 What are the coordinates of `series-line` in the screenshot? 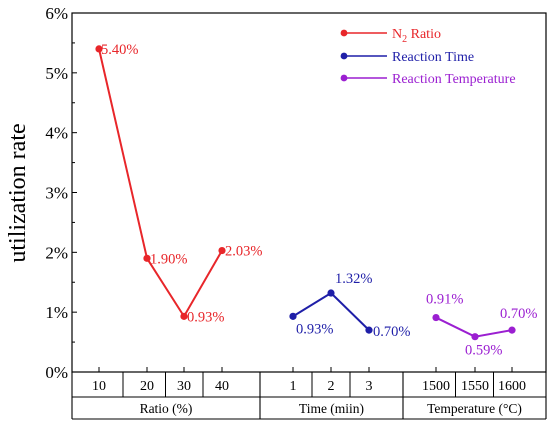 It's located at (160, 183).